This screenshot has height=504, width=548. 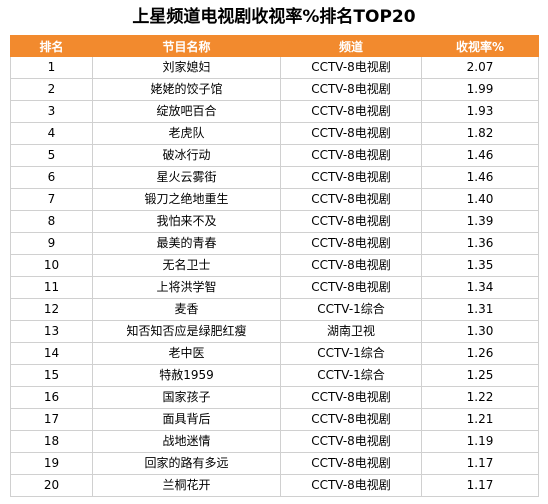 What do you see at coordinates (51, 287) in the screenshot?
I see `rank-cell: 11` at bounding box center [51, 287].